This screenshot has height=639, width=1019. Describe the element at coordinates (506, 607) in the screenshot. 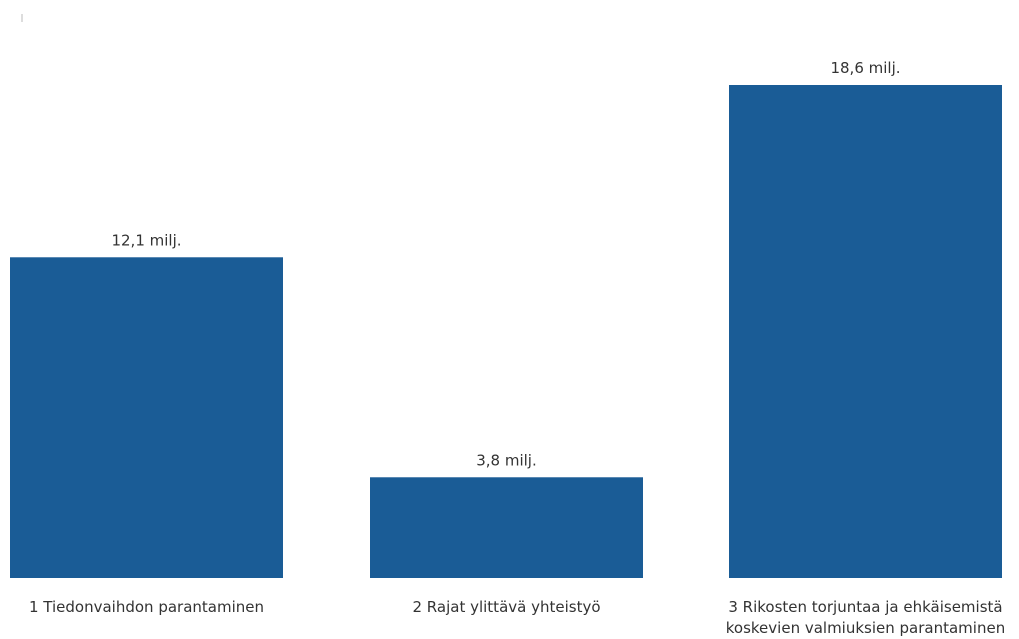

I see `category-label-2: 2 Rajat ylittävä yhteistyö` at that location.